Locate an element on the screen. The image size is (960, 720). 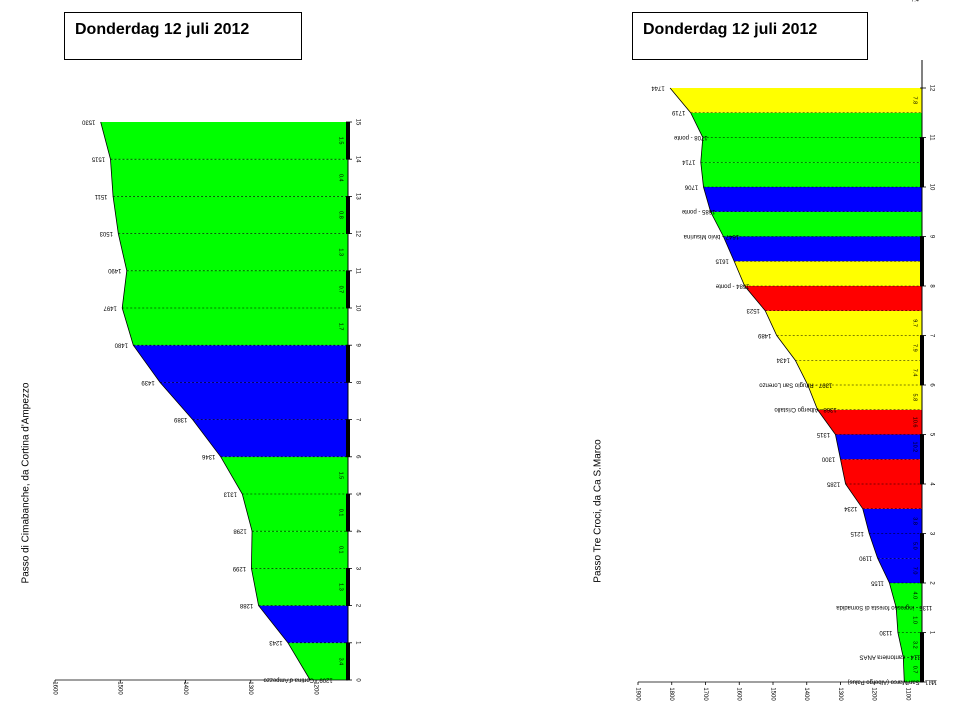
gradient-label: 0.7 is located at coordinates (915, 670).